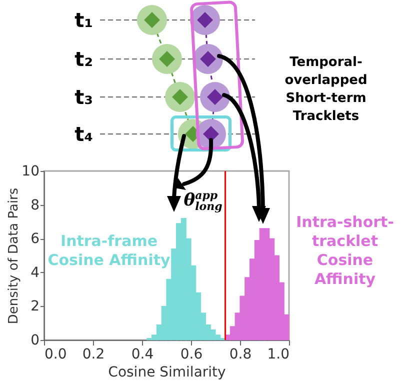 This screenshot has width=407, height=384. What do you see at coordinates (167, 372) in the screenshot?
I see `x-axis-title: Cosine Similarity` at bounding box center [167, 372].